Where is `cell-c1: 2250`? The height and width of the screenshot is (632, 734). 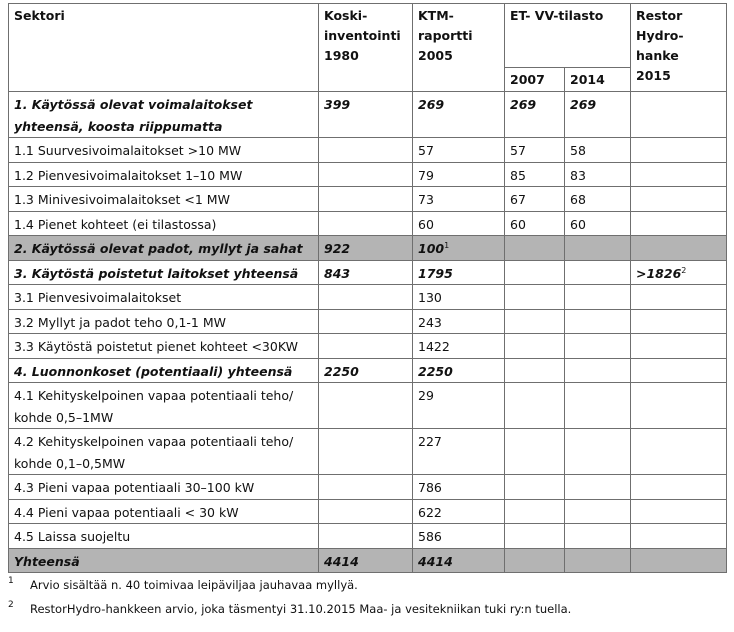
cell-c1: 2250 is located at coordinates (365, 370).